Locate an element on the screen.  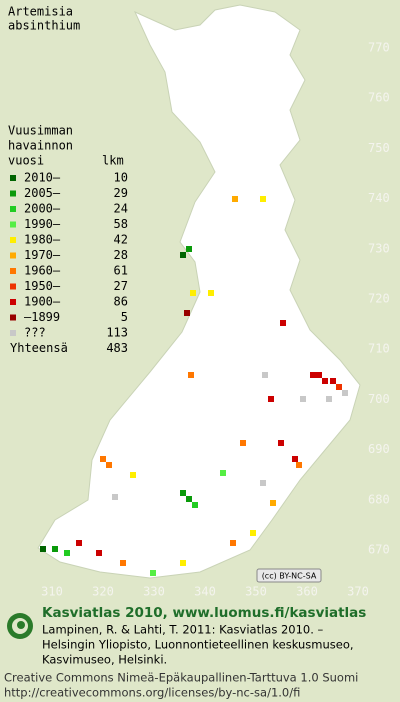
grid-label-east: 350 is located at coordinates (256, 592).